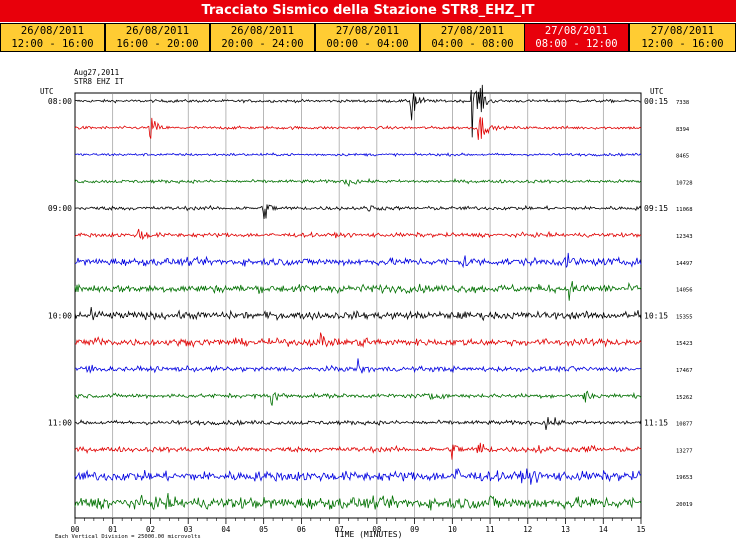 Image resolution: width=736 pixels, height=549 pixels. What do you see at coordinates (684, 210) in the screenshot?
I see `trace-count: 11068` at bounding box center [684, 210].